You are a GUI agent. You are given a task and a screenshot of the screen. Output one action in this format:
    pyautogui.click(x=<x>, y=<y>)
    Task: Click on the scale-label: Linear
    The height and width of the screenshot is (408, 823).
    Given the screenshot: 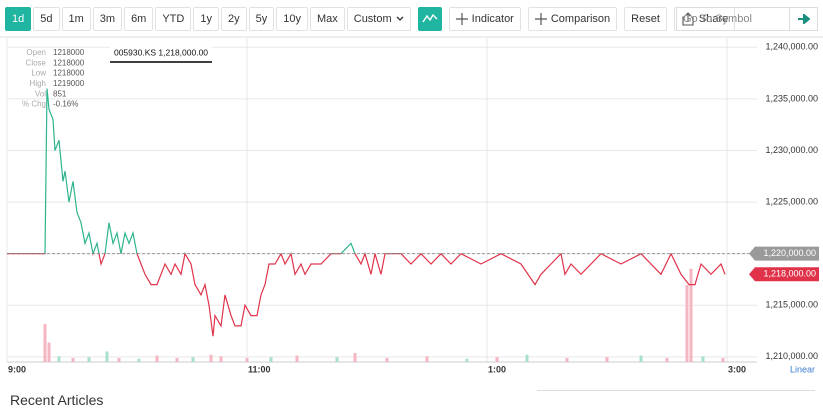 What is the action you would take?
    pyautogui.click(x=802, y=369)
    